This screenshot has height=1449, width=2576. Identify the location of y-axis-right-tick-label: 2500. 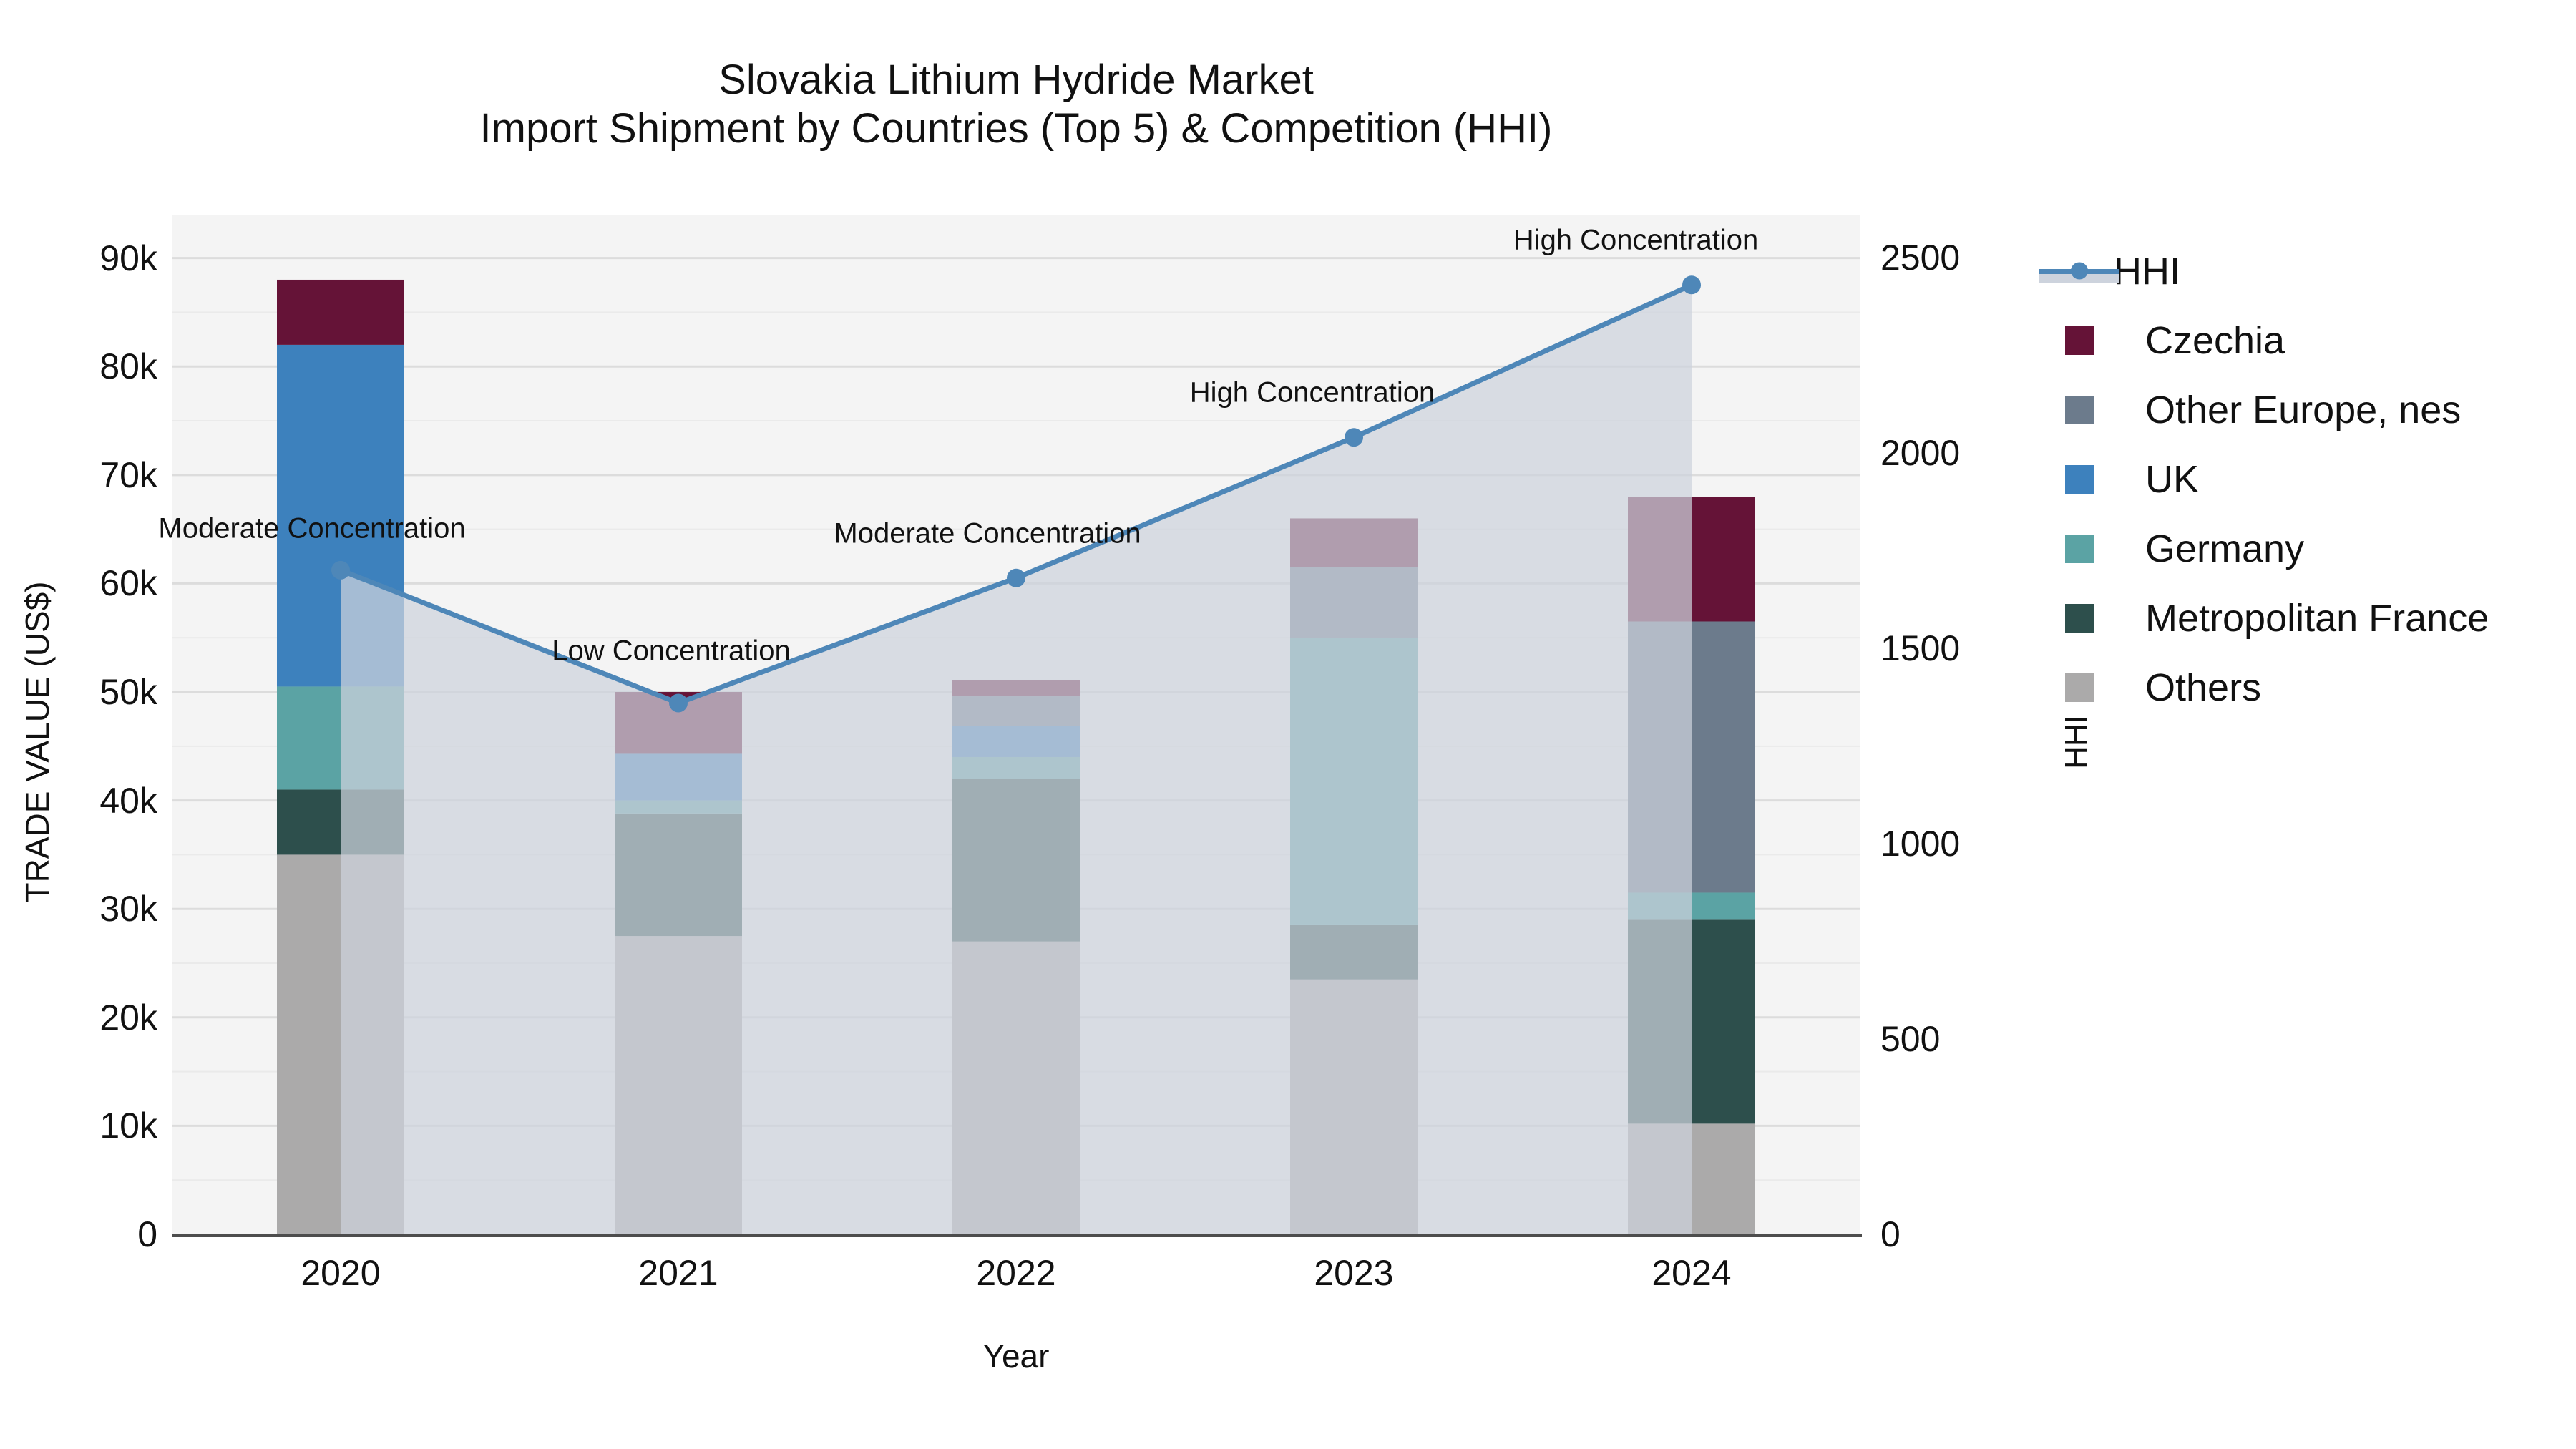
(1920, 258).